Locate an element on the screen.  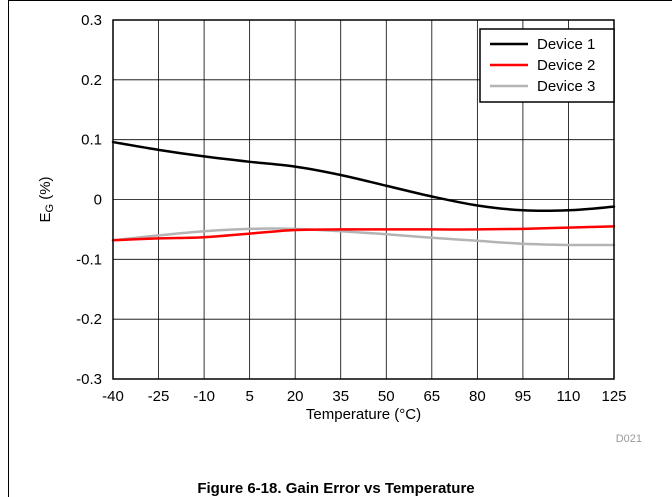
x-tick-label: 5 is located at coordinates (249, 396).